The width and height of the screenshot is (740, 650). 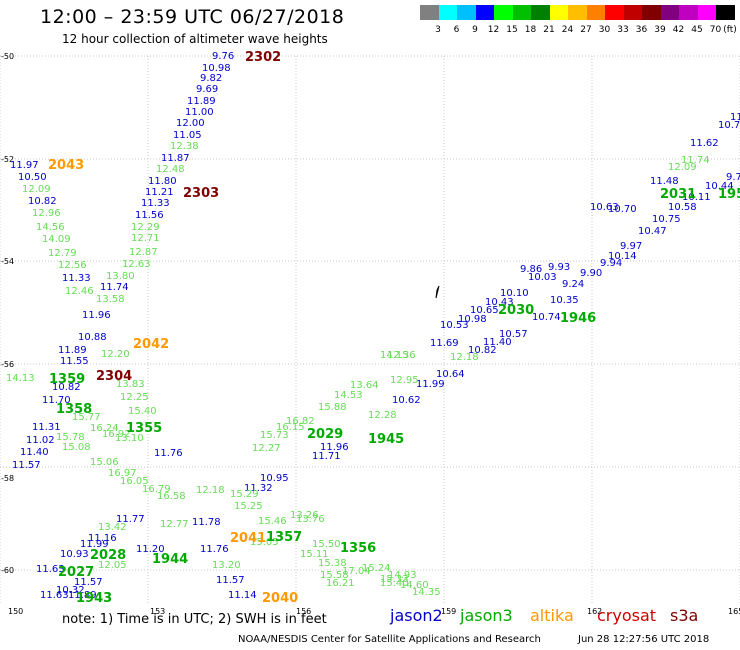 I want to click on wave-height-value: 15.40, so click(x=142, y=411).